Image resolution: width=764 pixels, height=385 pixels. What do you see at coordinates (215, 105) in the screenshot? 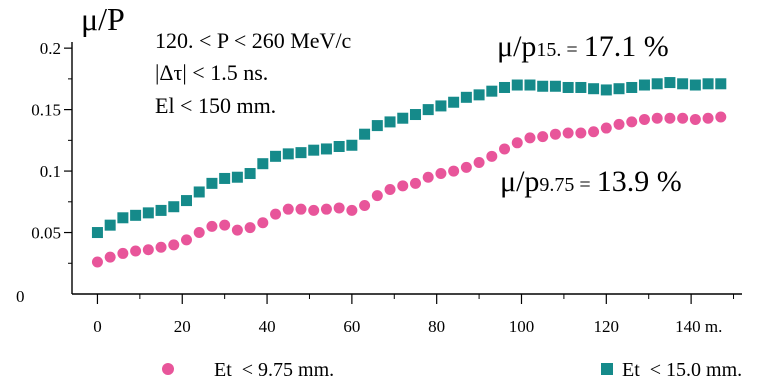
I see `cut-el: El < 150 mm.` at bounding box center [215, 105].